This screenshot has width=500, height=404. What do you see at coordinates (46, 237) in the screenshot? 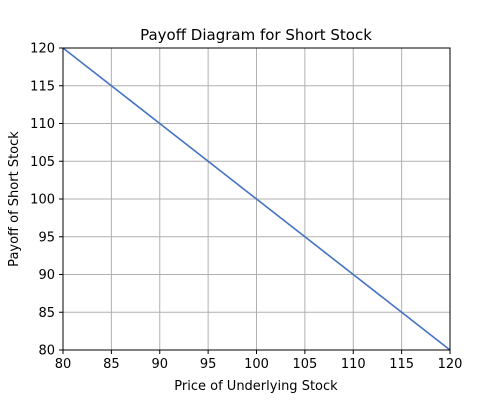
I see `y-tick-label: 95` at bounding box center [46, 237].